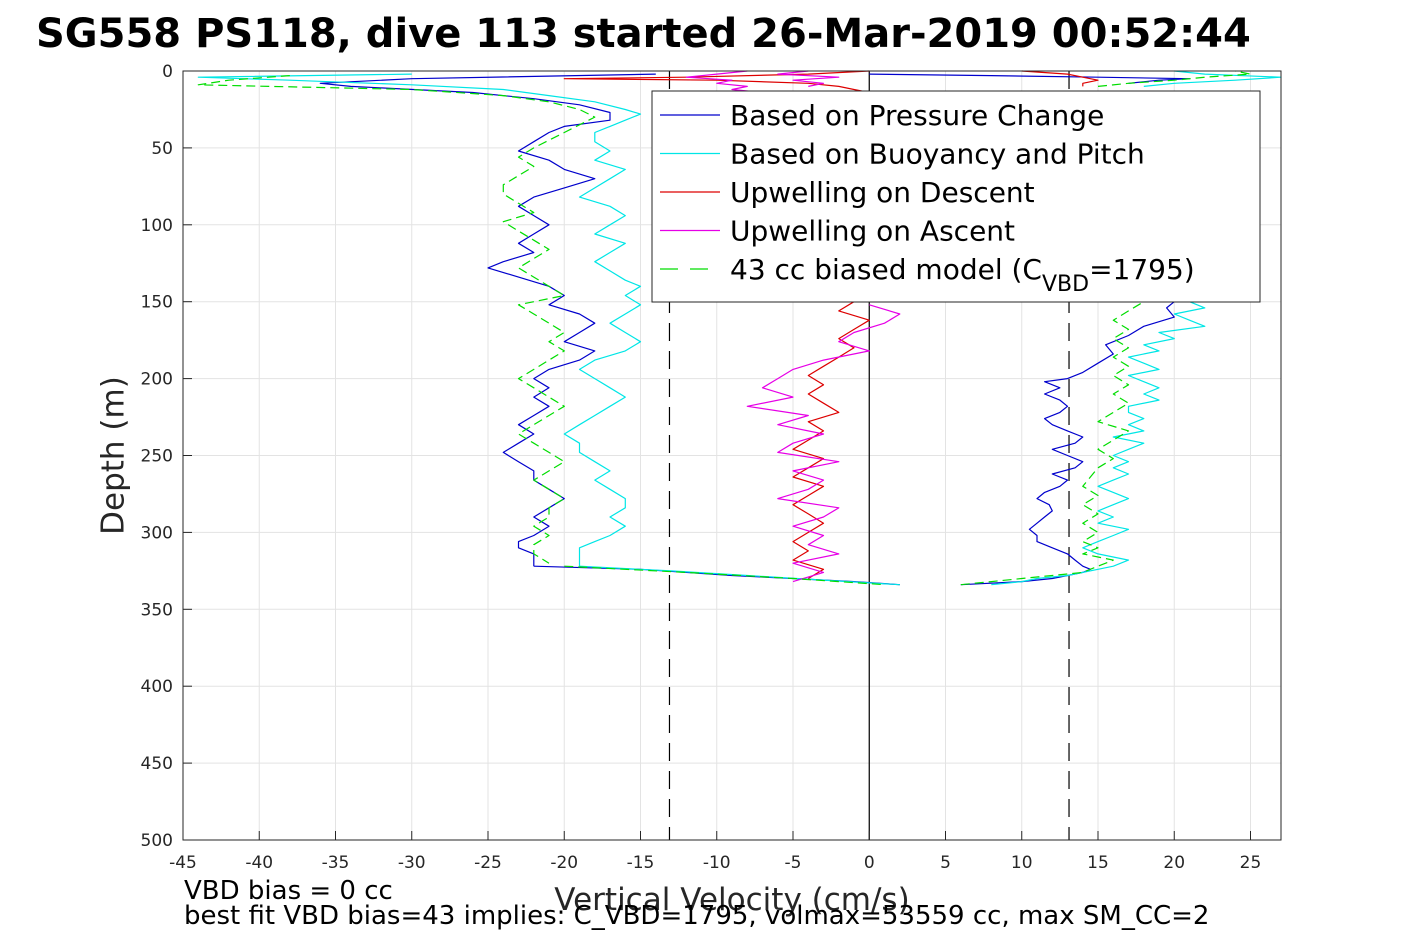 The height and width of the screenshot is (945, 1417). I want to click on x-tick-label: 0, so click(869, 863).